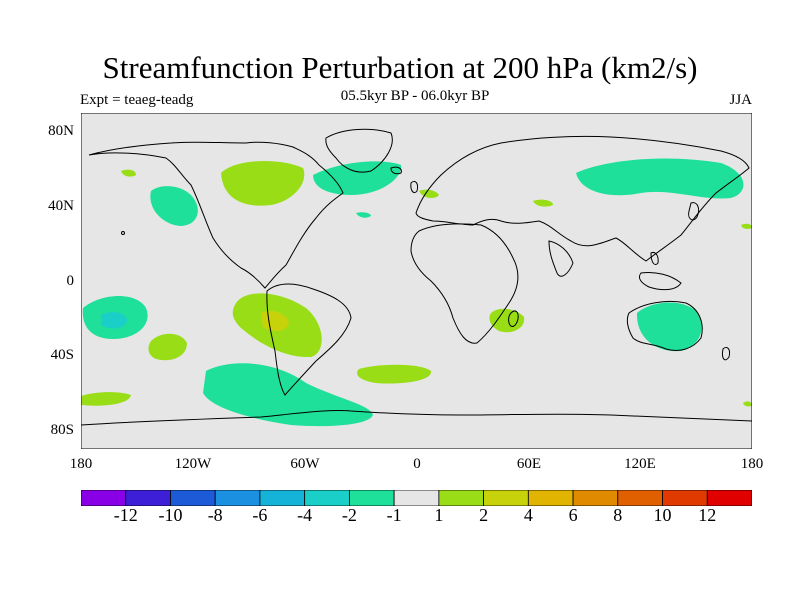 This screenshot has width=800, height=600. What do you see at coordinates (694, 211) in the screenshot?
I see `coastline-japan` at bounding box center [694, 211].